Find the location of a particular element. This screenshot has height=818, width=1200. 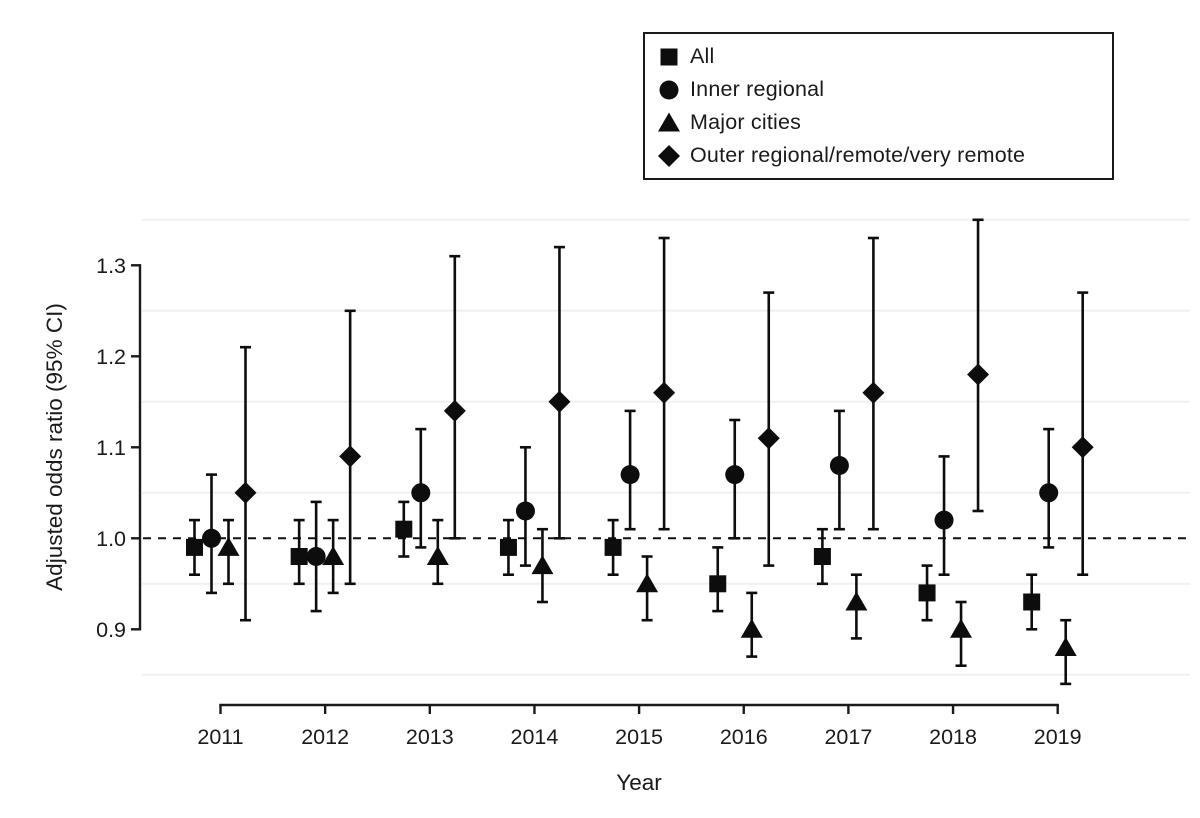

marker-major-cities-2011 is located at coordinates (228, 546).